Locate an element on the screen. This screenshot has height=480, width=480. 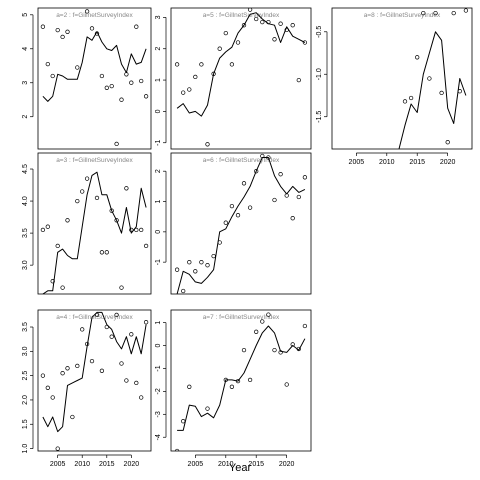
y-tick-label: 4.0 is located at coordinates (25, 201).